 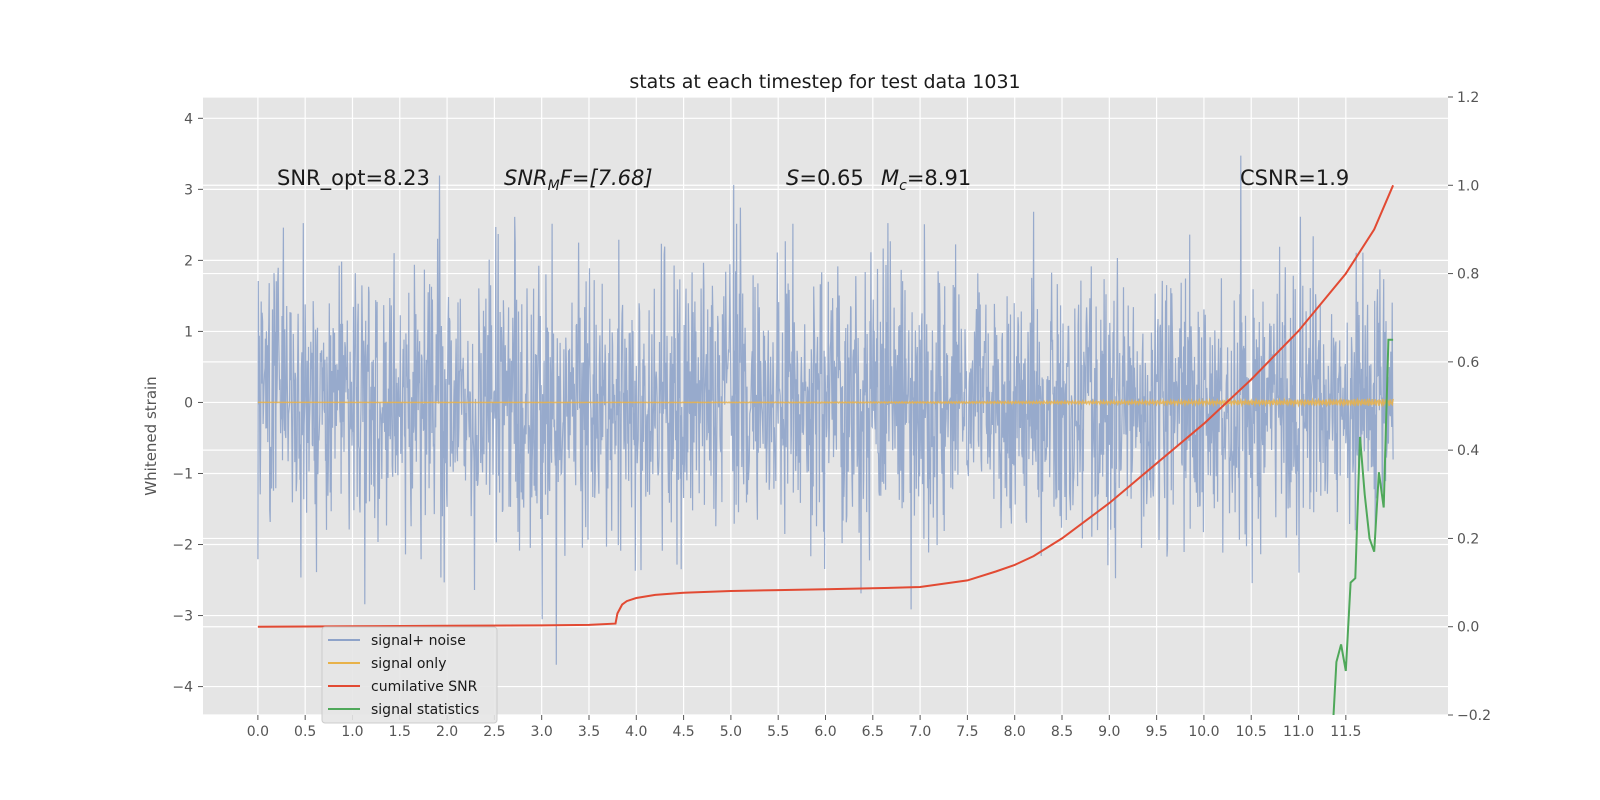 I want to click on y2-tick-label: 0.6, so click(x=1468, y=363).